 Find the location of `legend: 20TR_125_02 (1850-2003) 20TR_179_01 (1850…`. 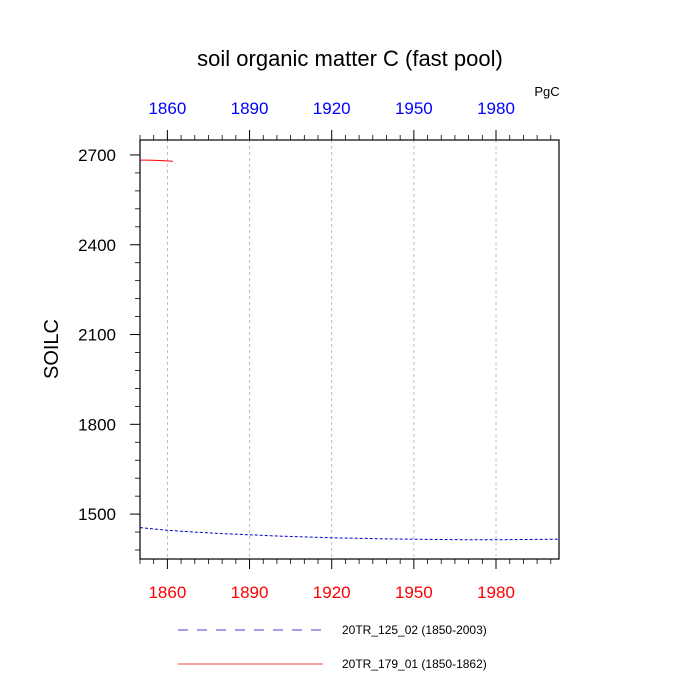

legend: 20TR_125_02 (1850-2003) 20TR_179_01 (1850… is located at coordinates (332, 647).